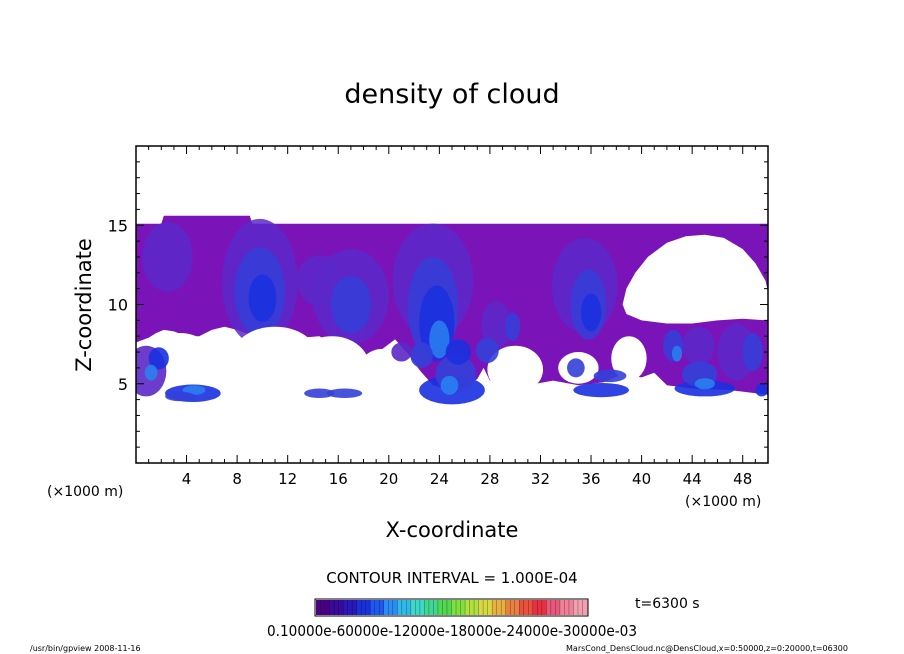 The image size is (904, 654). Describe the element at coordinates (237, 479) in the screenshot. I see `x-tick-label: 8` at that location.